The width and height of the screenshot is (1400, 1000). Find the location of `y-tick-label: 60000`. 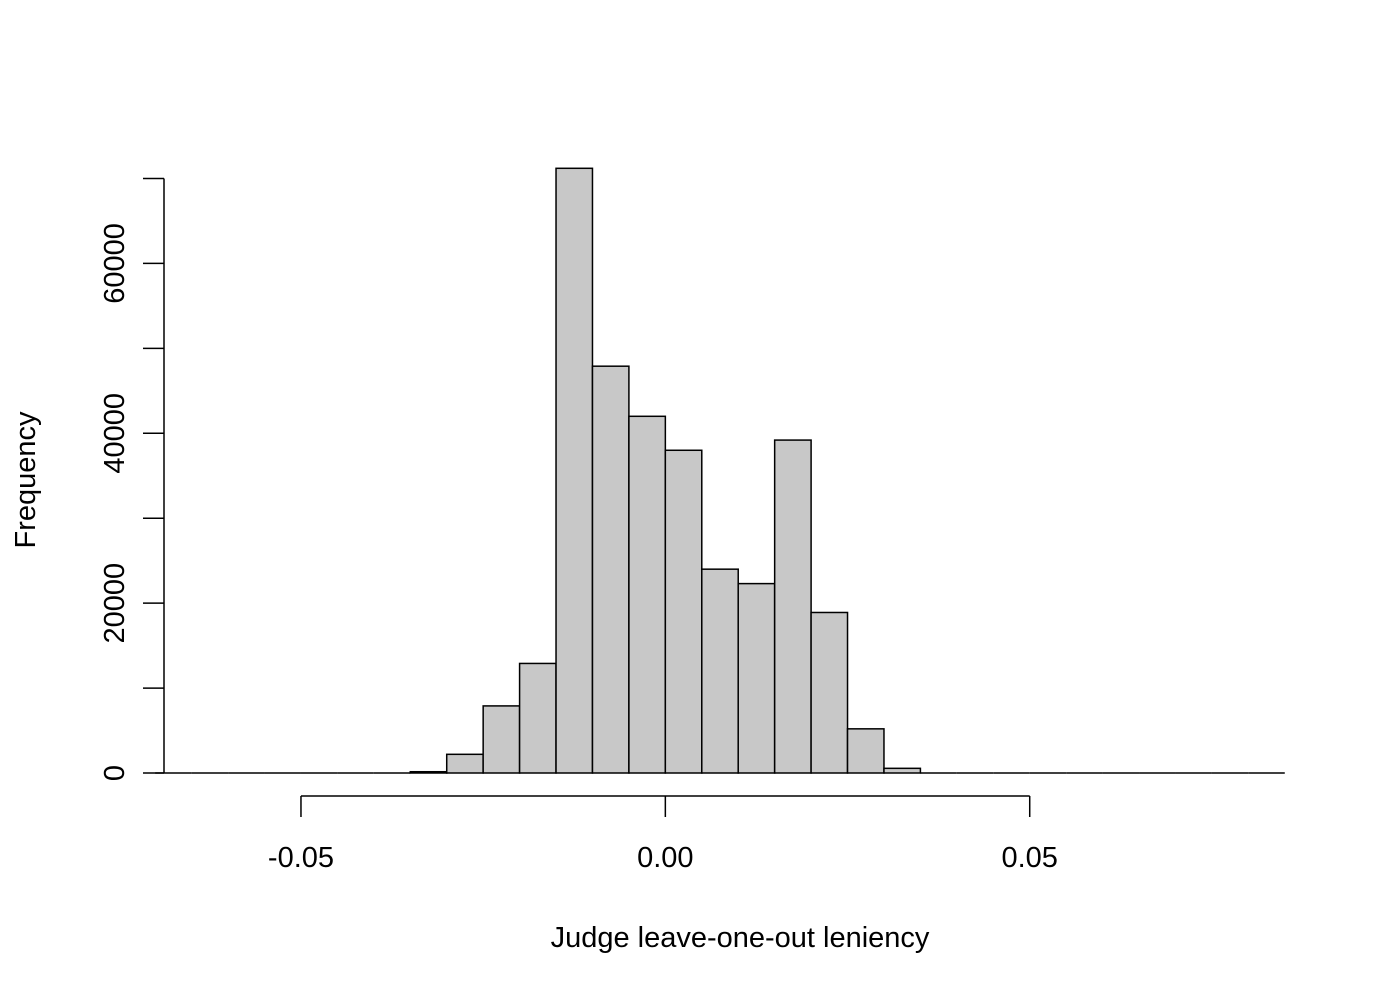

y-tick-label: 60000 is located at coordinates (115, 263).